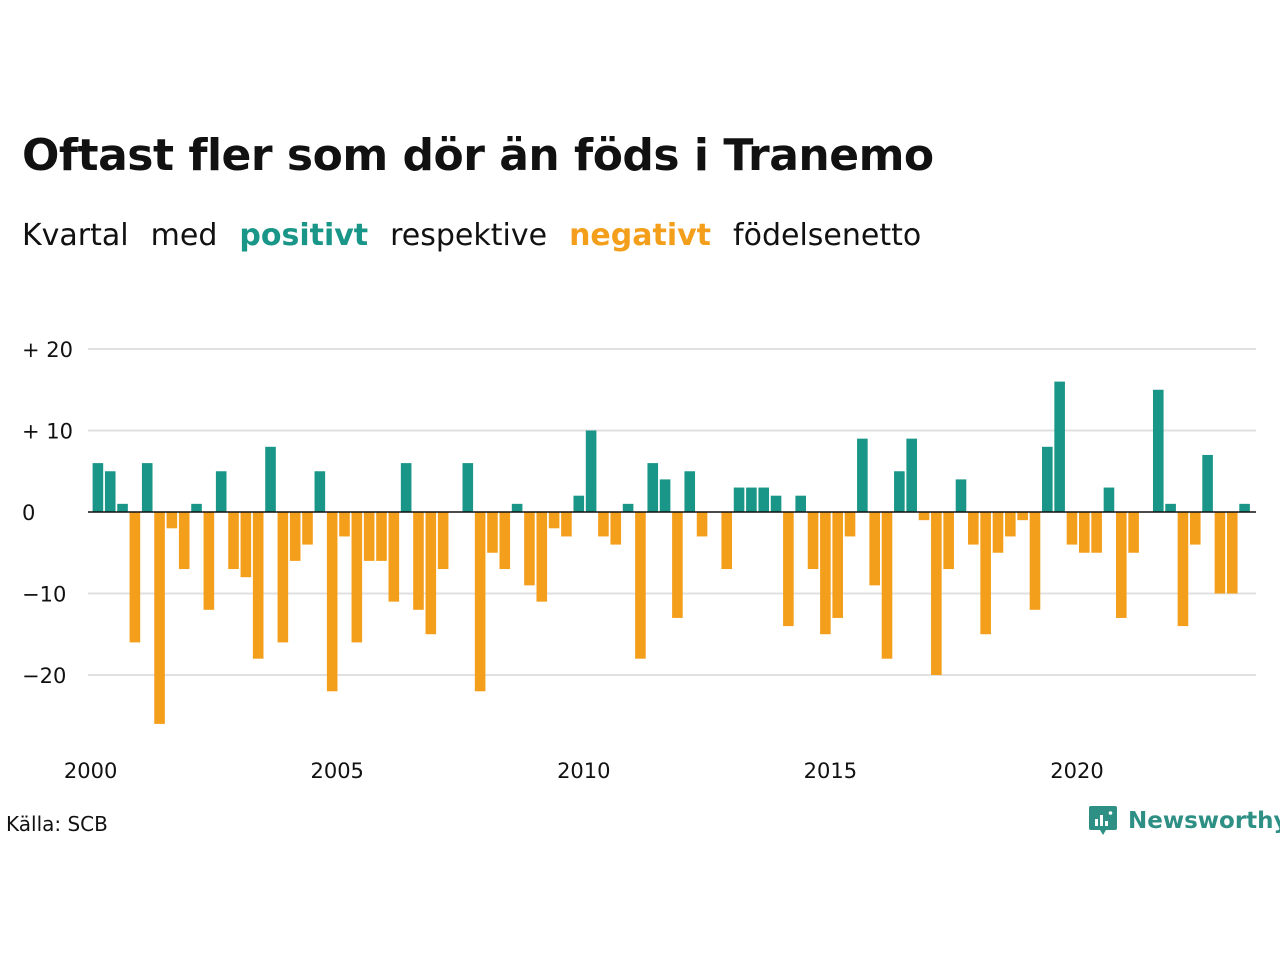 The height and width of the screenshot is (960, 1280). I want to click on y-tick-label: + 10, so click(47, 432).